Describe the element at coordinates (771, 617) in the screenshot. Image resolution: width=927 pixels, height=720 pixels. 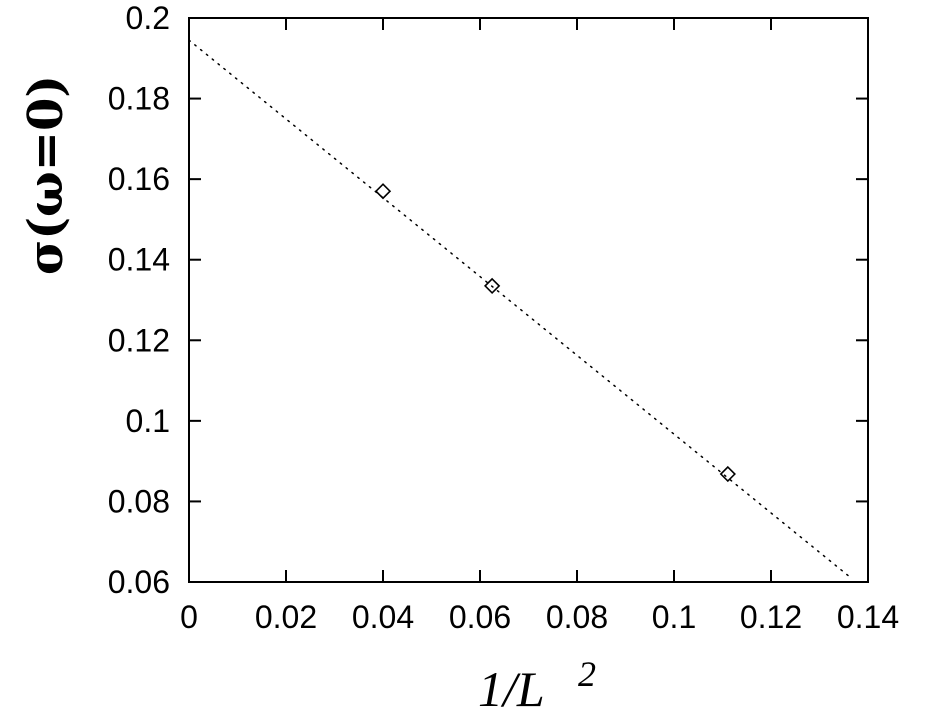
I see `x-tick-label: 0.12` at that location.